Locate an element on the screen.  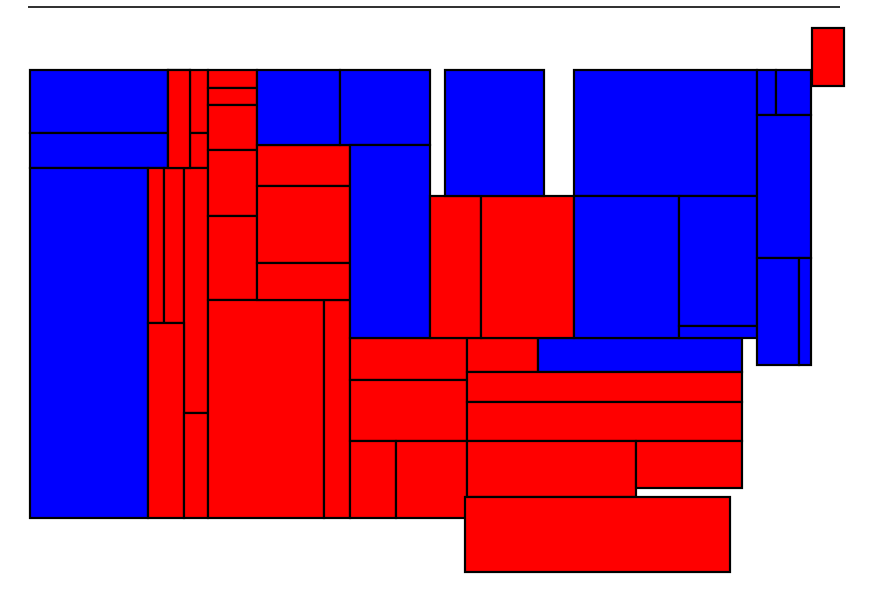
region-r31 is located at coordinates (455, 267).